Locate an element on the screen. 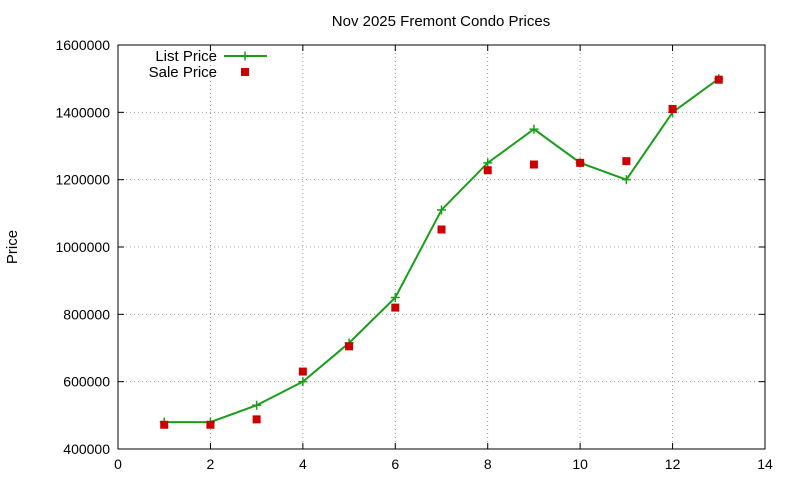 This screenshot has width=800, height=480. y-axis-label: Price is located at coordinates (12, 247).